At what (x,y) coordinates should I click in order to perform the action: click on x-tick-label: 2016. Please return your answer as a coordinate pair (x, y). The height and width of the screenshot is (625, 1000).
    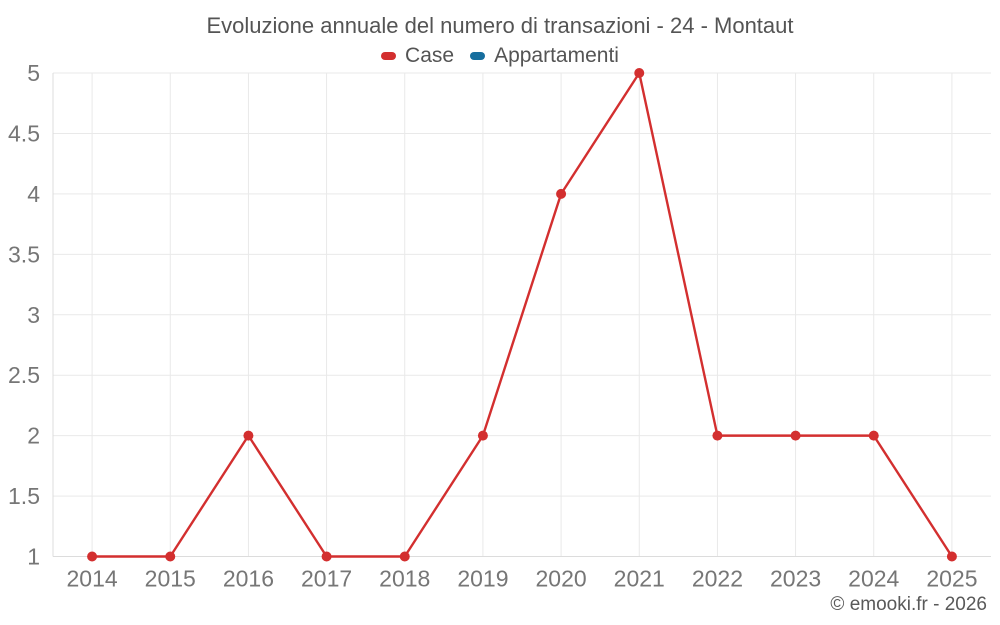
    Looking at the image, I should click on (248, 579).